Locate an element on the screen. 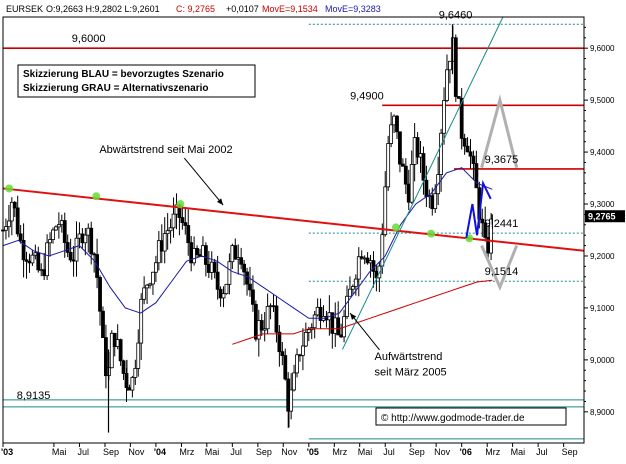  y-tick-label: 9,3000 is located at coordinates (602, 204).